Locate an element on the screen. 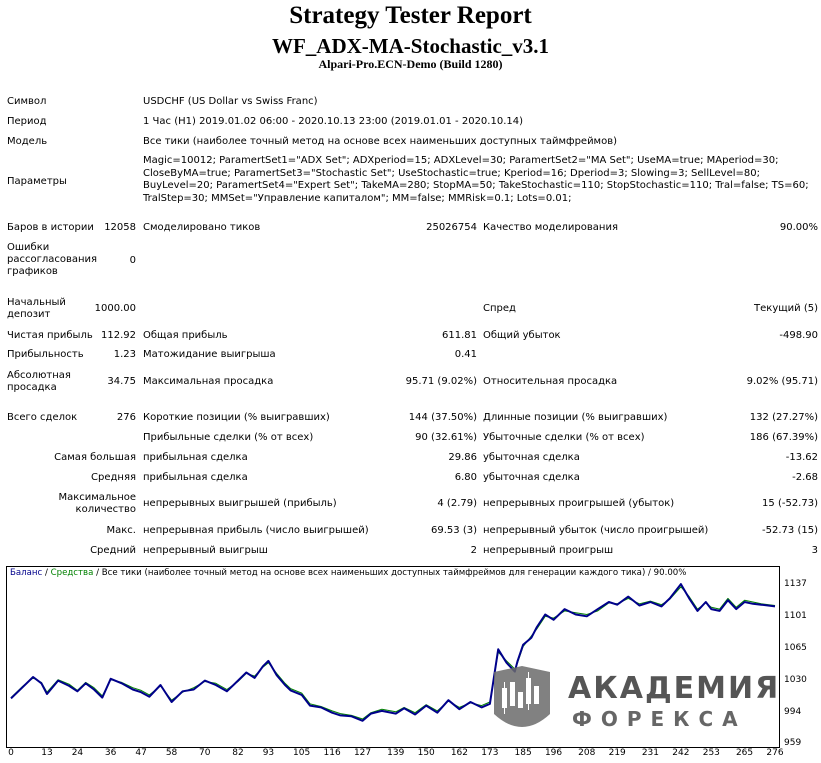 The image size is (821, 763). quality-label: Качество моделирования is located at coordinates (550, 227).